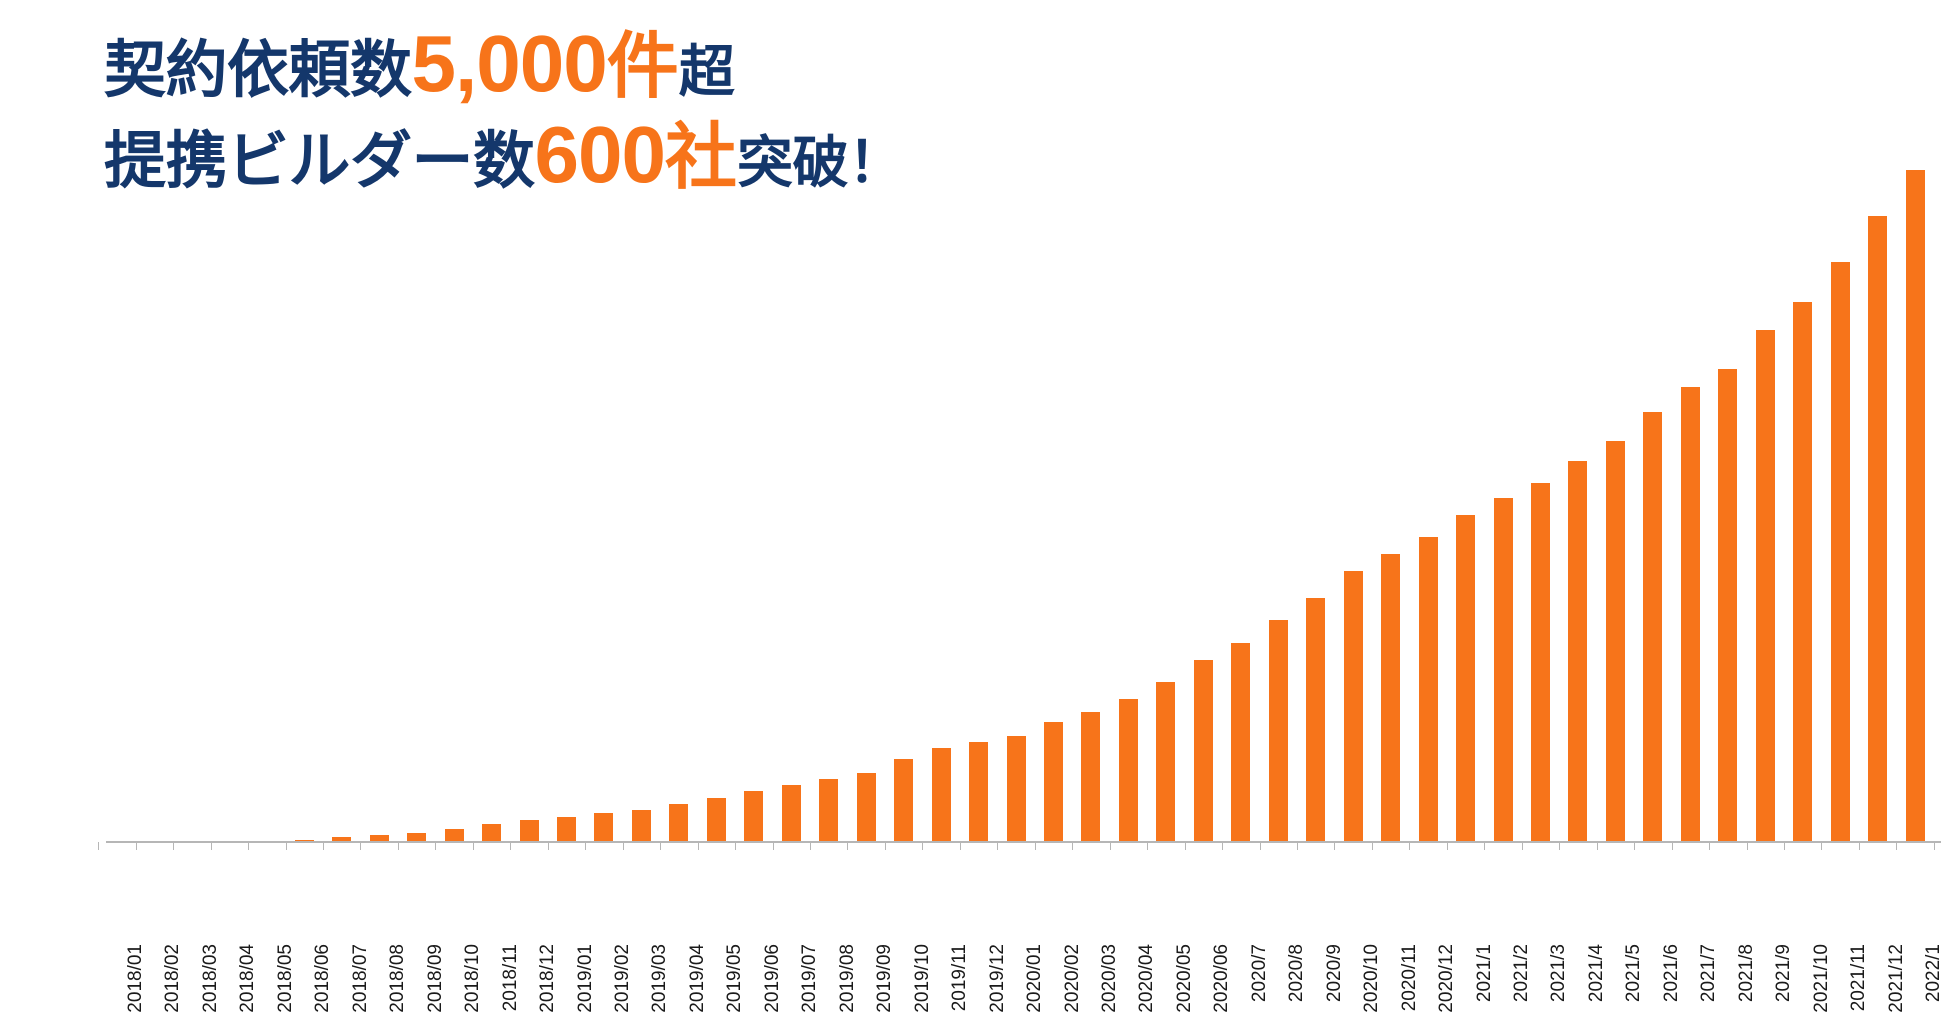 The height and width of the screenshot is (1013, 1950). Describe the element at coordinates (1409, 978) in the screenshot. I see `x-axis-tick-label: 2020/11` at that location.